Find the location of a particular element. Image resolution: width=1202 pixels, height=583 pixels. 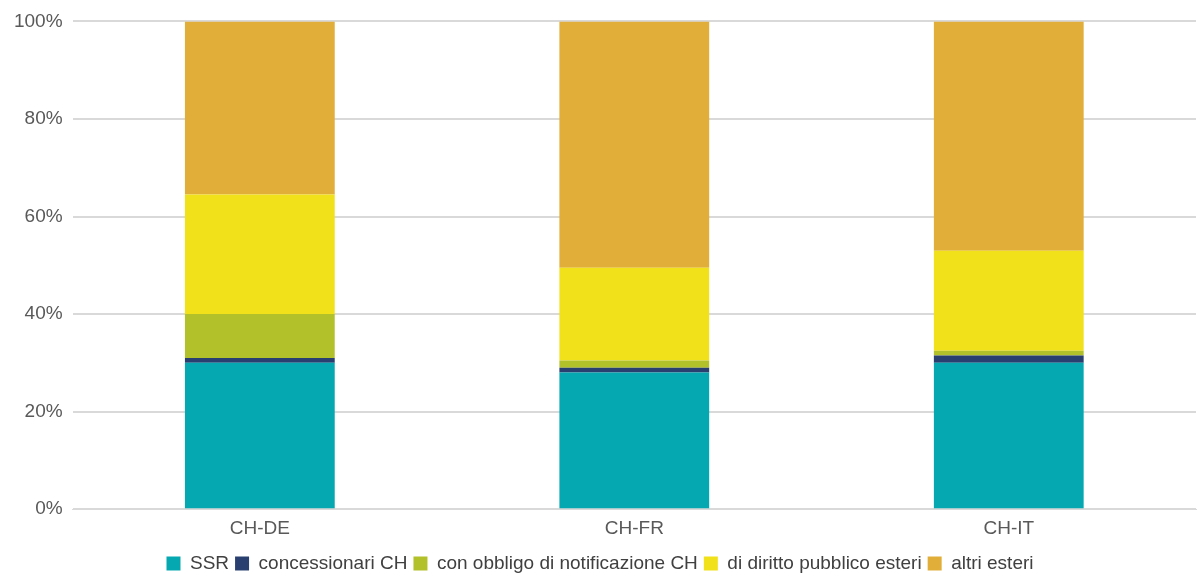

y-tick-label: 80% is located at coordinates (43, 118).